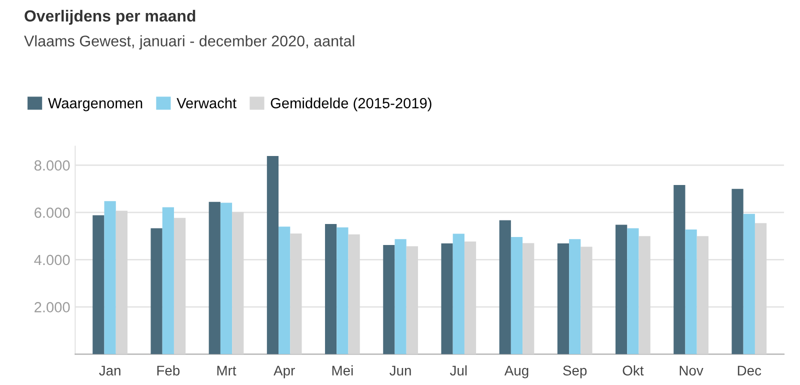 This screenshot has height=385, width=800. I want to click on y-tick-label: 8.000, so click(52, 165).